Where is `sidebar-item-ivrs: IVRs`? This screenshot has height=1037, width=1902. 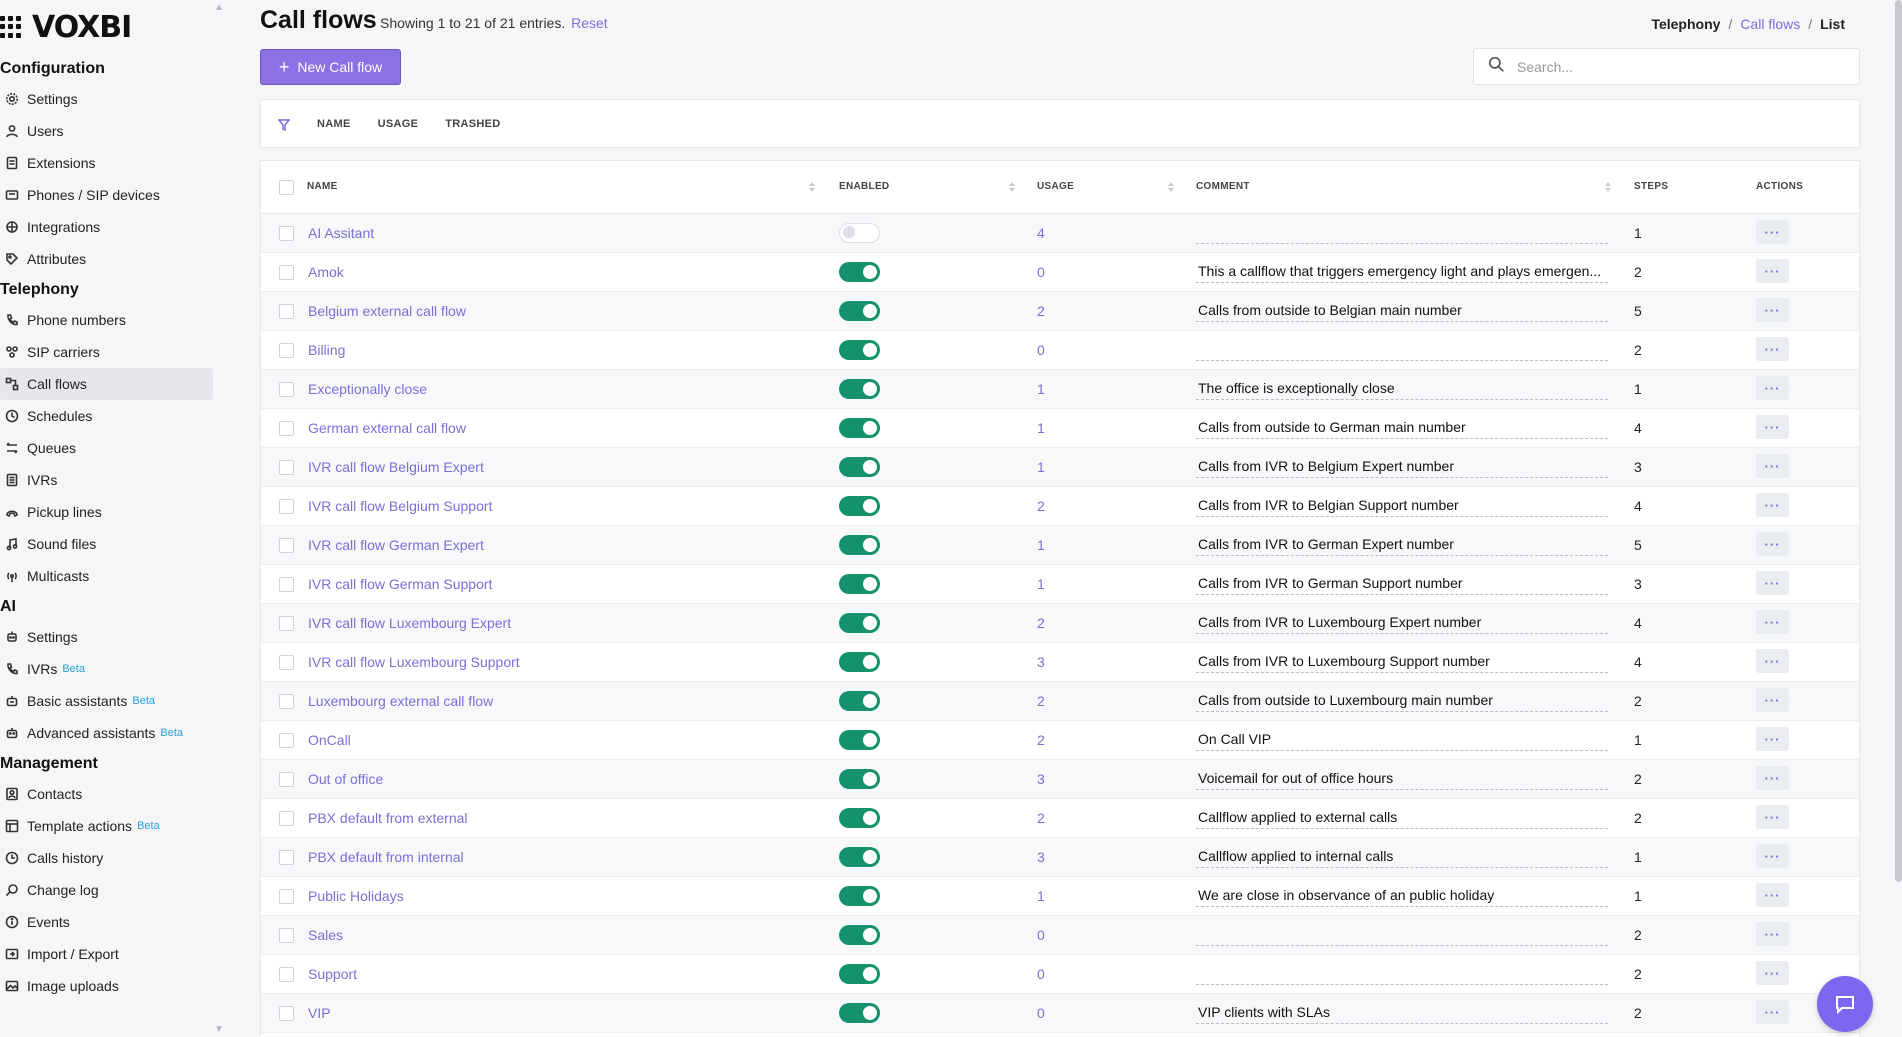
sidebar-item-ivrs: IVRs is located at coordinates (106, 480).